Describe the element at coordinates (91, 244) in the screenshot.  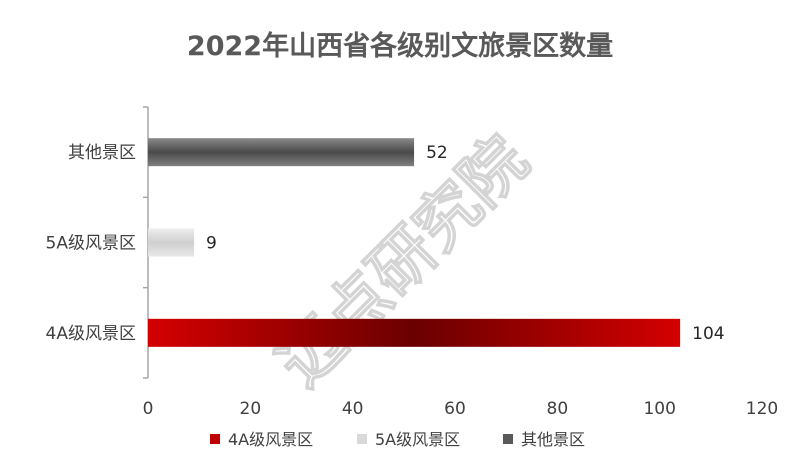
I see `category-label: 5A级风景区` at that location.